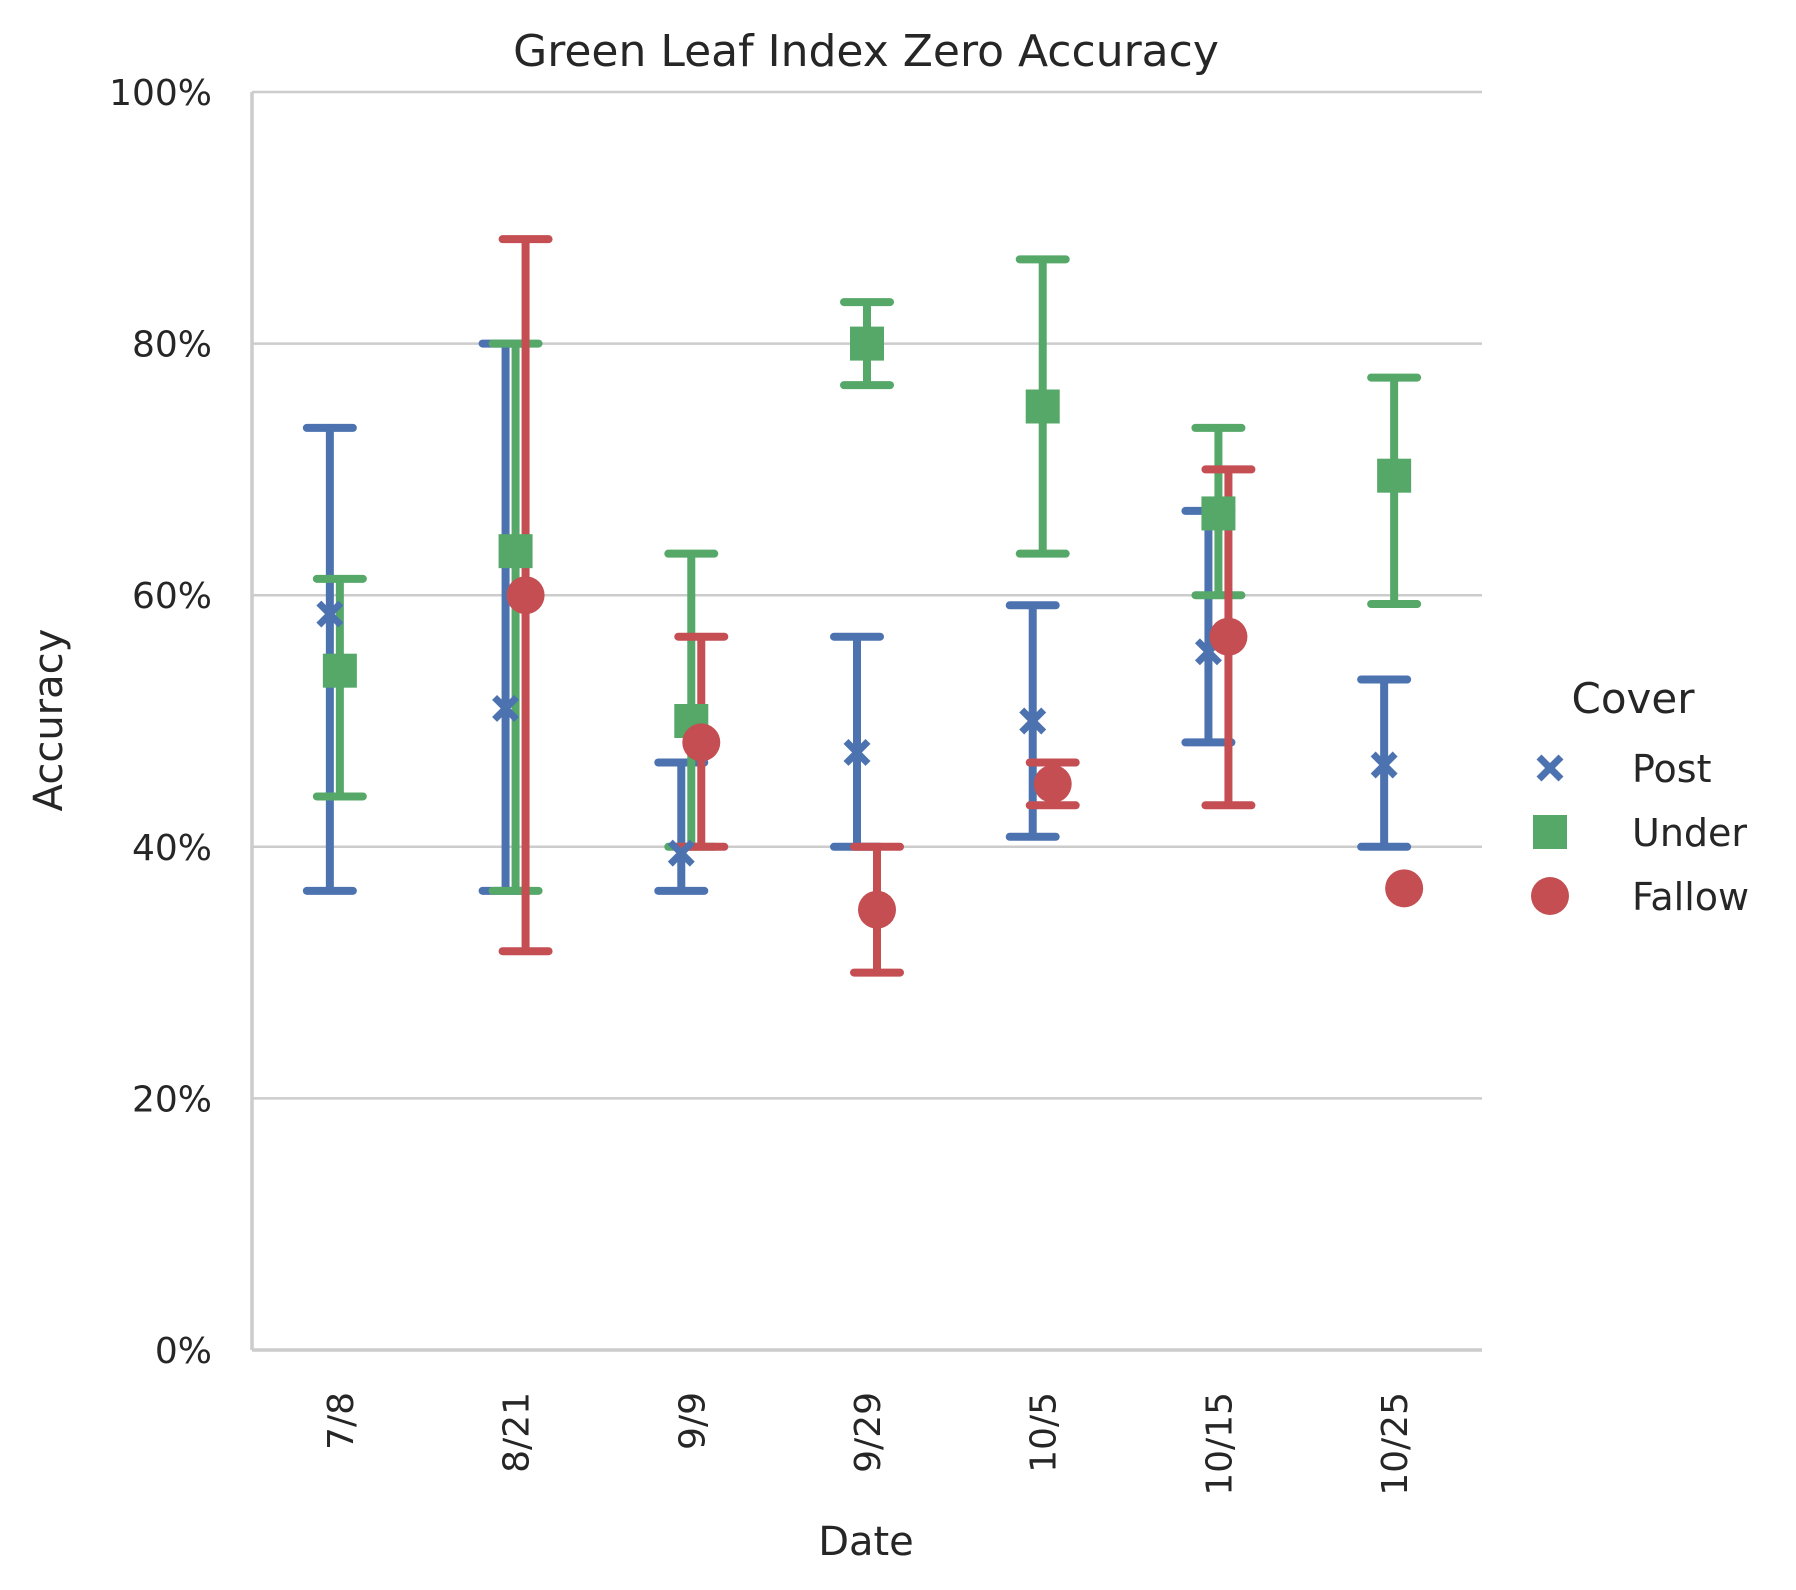  What do you see at coordinates (1634, 698) in the screenshot?
I see `legend-title: Cover` at bounding box center [1634, 698].